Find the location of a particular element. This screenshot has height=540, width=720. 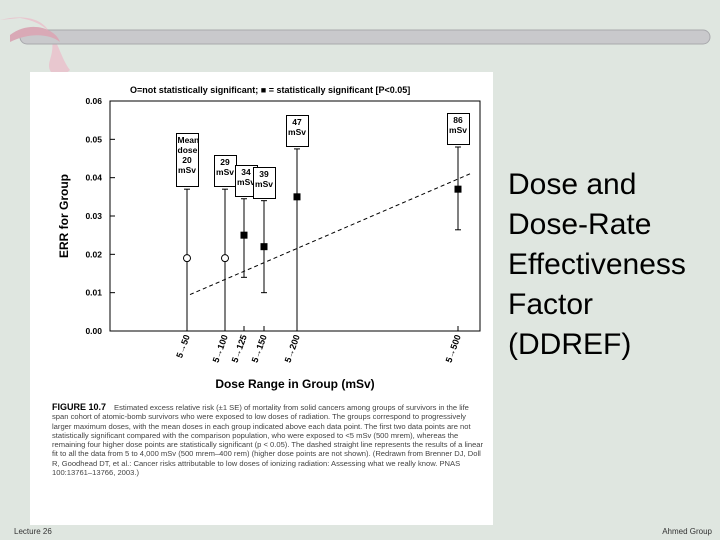

y-tick-label: 0.05 is located at coordinates (93, 139).